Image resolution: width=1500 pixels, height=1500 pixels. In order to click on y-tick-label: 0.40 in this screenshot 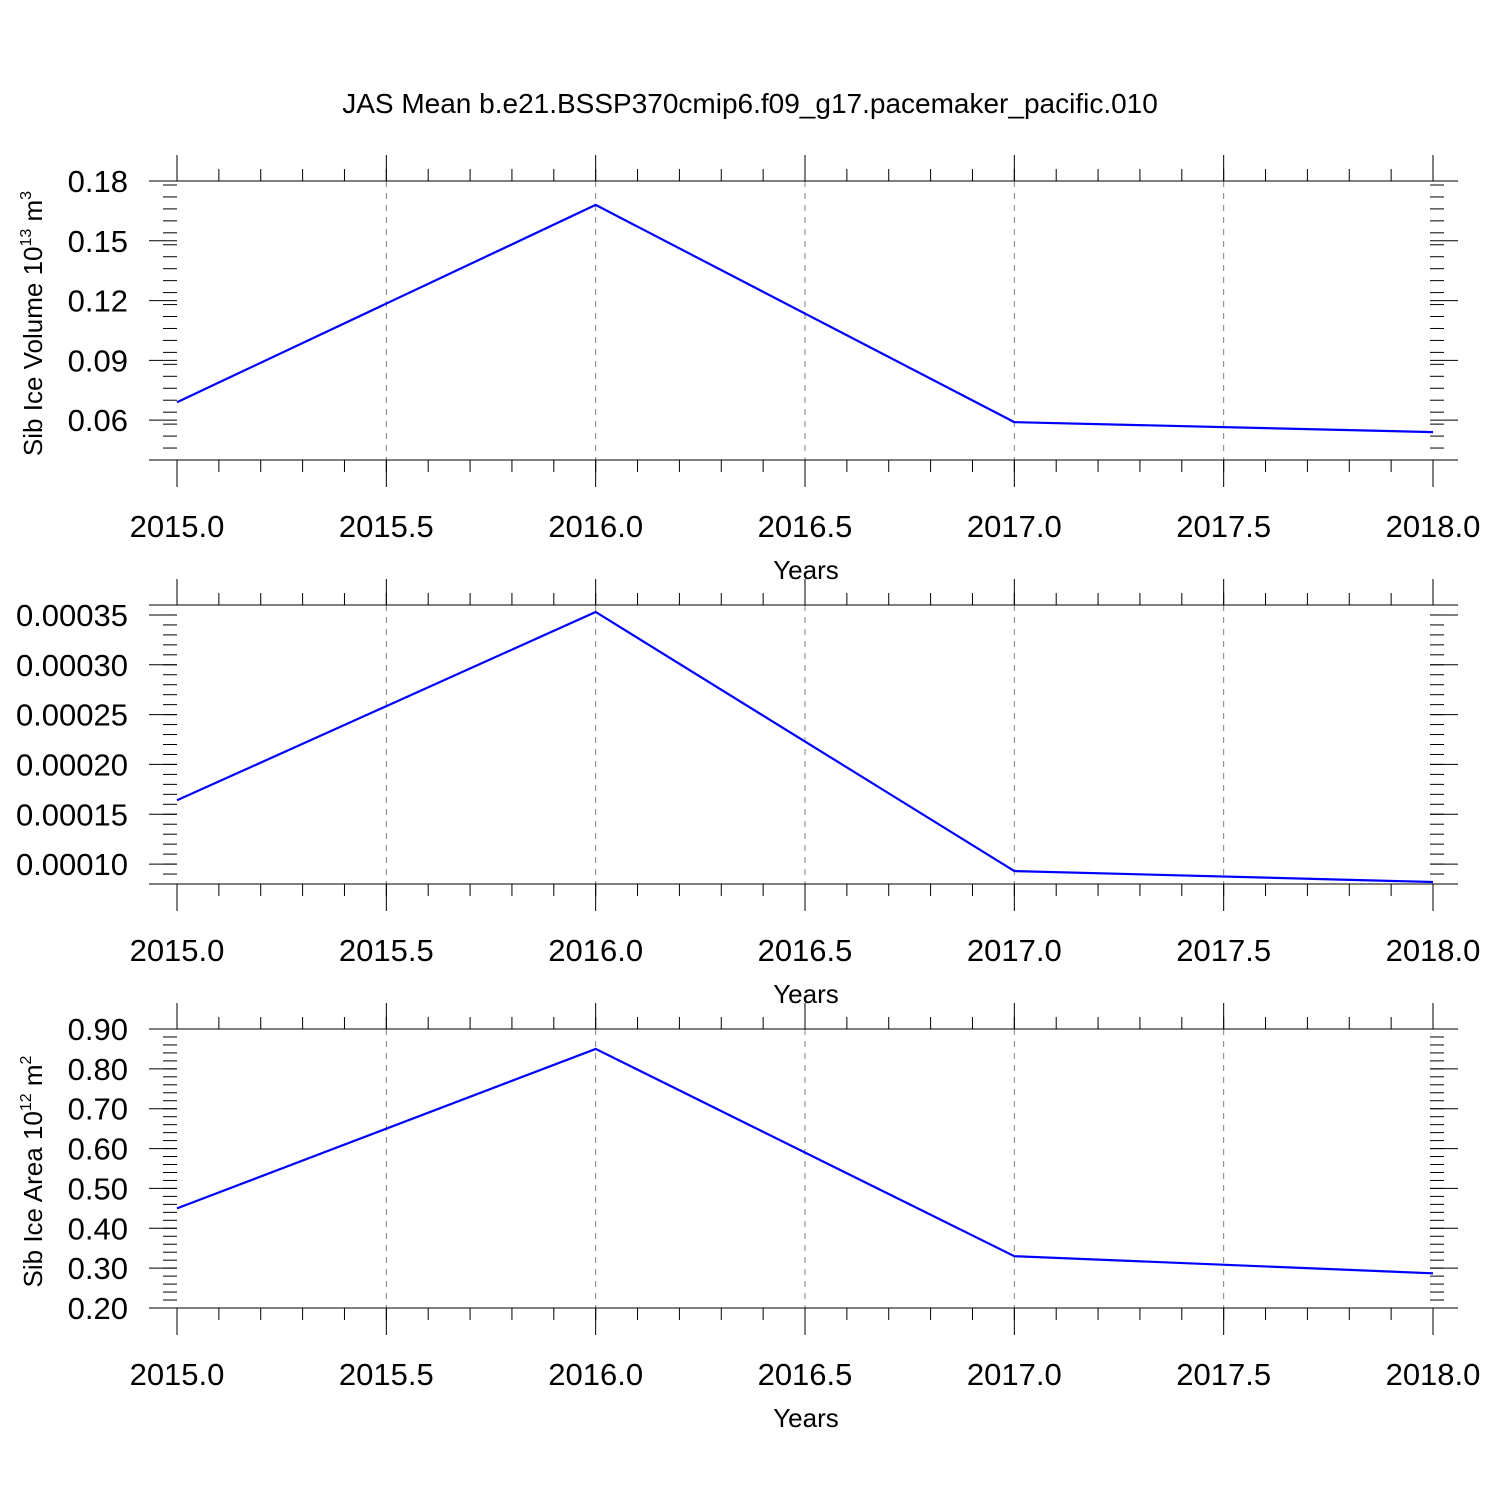, I will do `click(98, 1228)`.